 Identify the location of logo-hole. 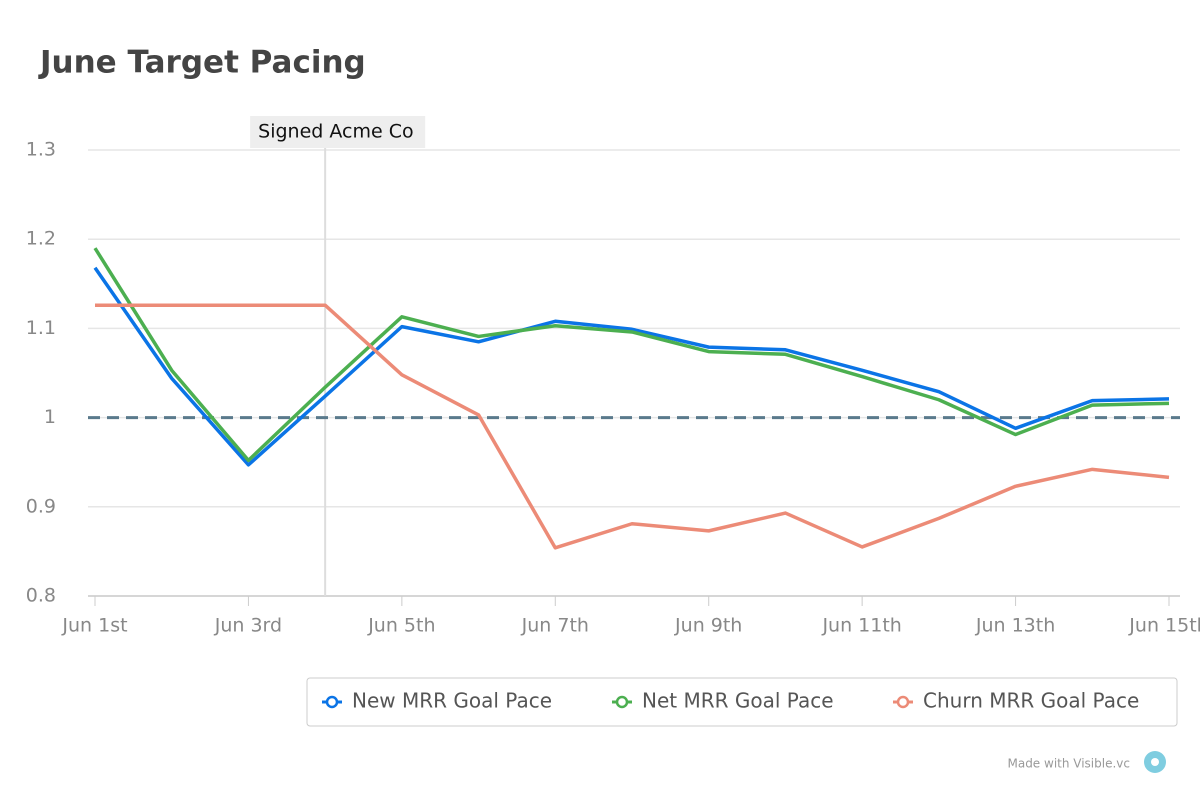
(1155, 762).